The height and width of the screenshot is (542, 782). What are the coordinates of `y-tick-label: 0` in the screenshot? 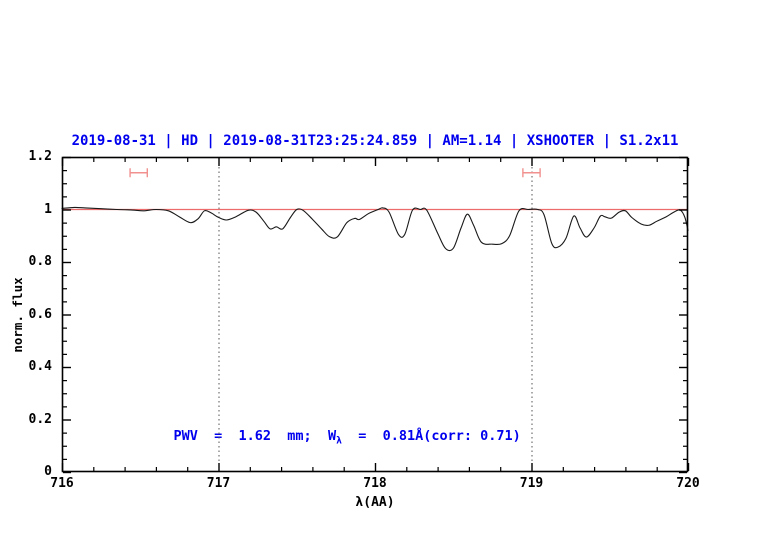 It's located at (48, 471).